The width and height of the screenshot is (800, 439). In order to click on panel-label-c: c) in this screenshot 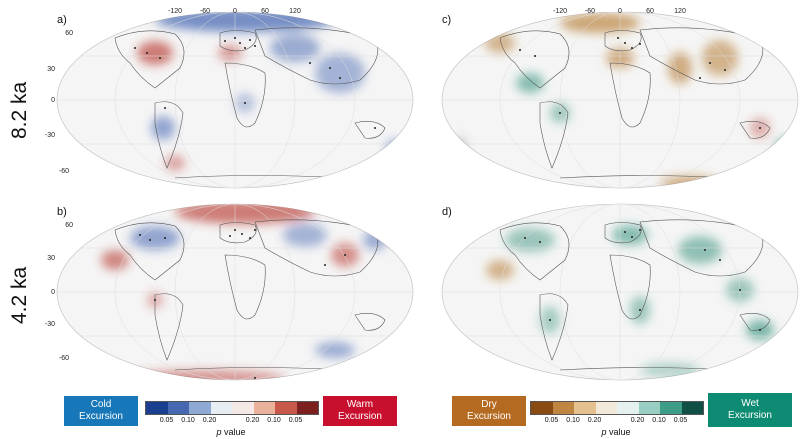, I will do `click(447, 20)`.